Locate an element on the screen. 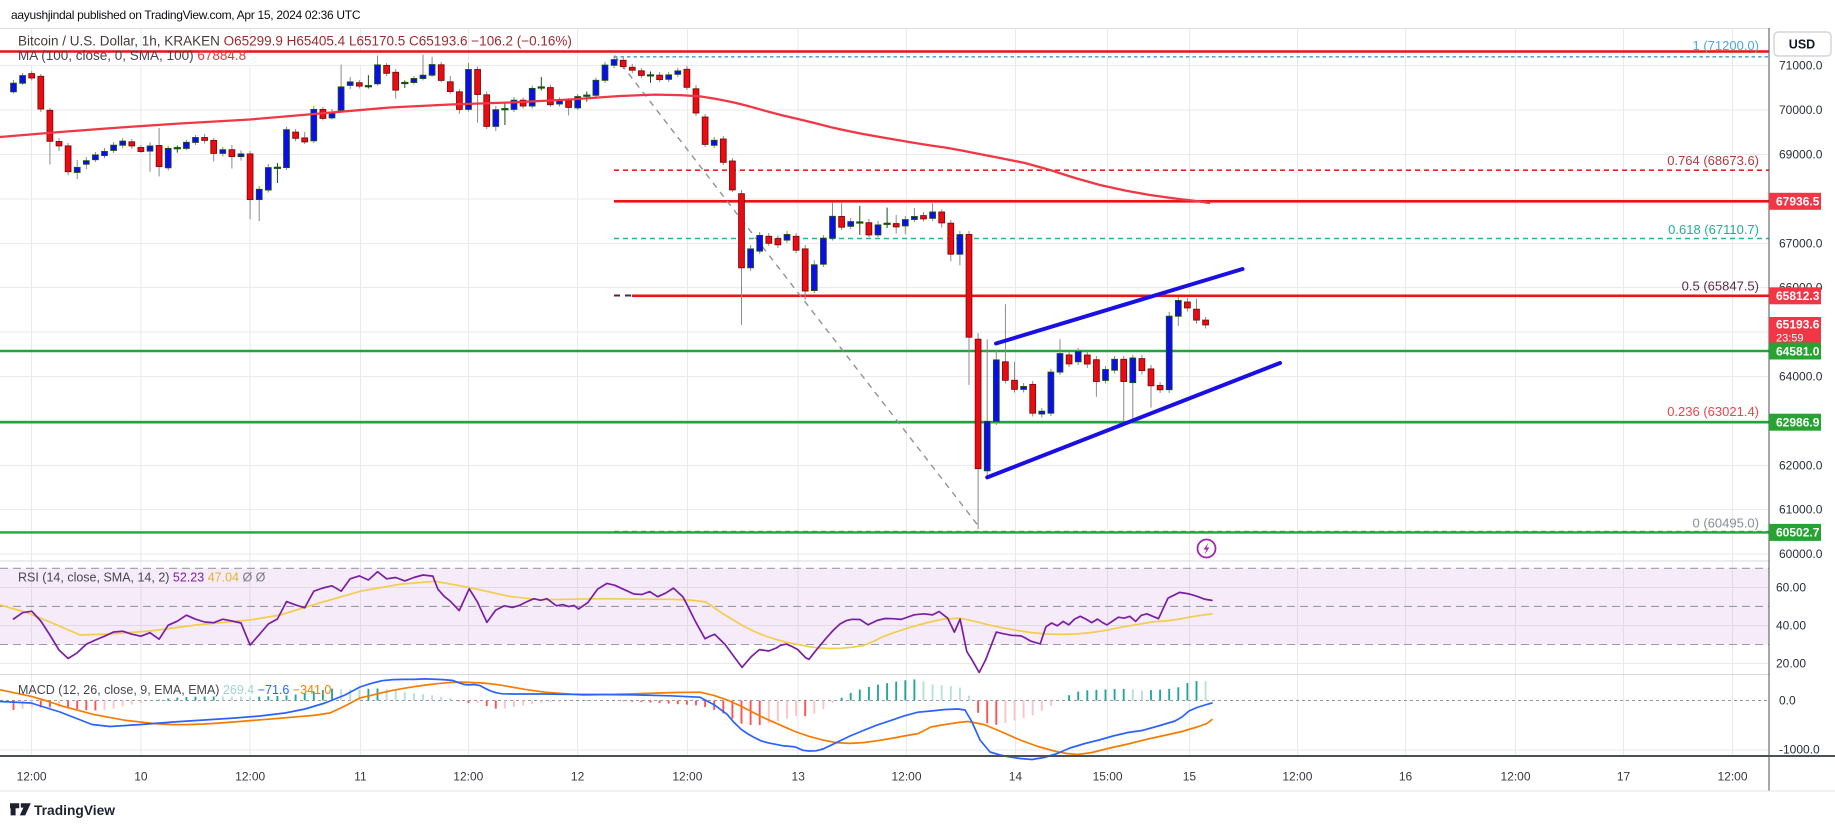  svg-text: 11 is located at coordinates (360, 777).